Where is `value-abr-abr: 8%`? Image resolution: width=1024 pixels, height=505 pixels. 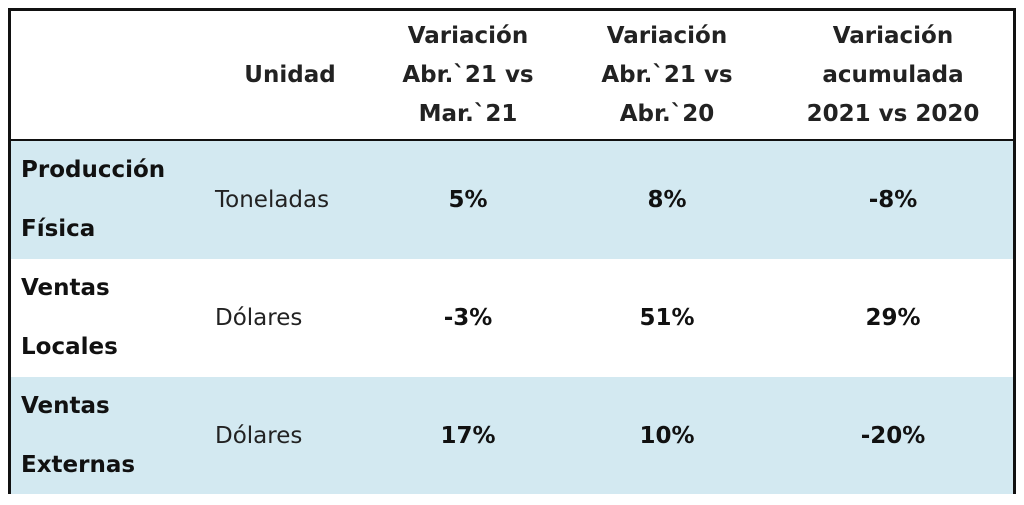
value-abr-abr: 8% is located at coordinates (667, 200).